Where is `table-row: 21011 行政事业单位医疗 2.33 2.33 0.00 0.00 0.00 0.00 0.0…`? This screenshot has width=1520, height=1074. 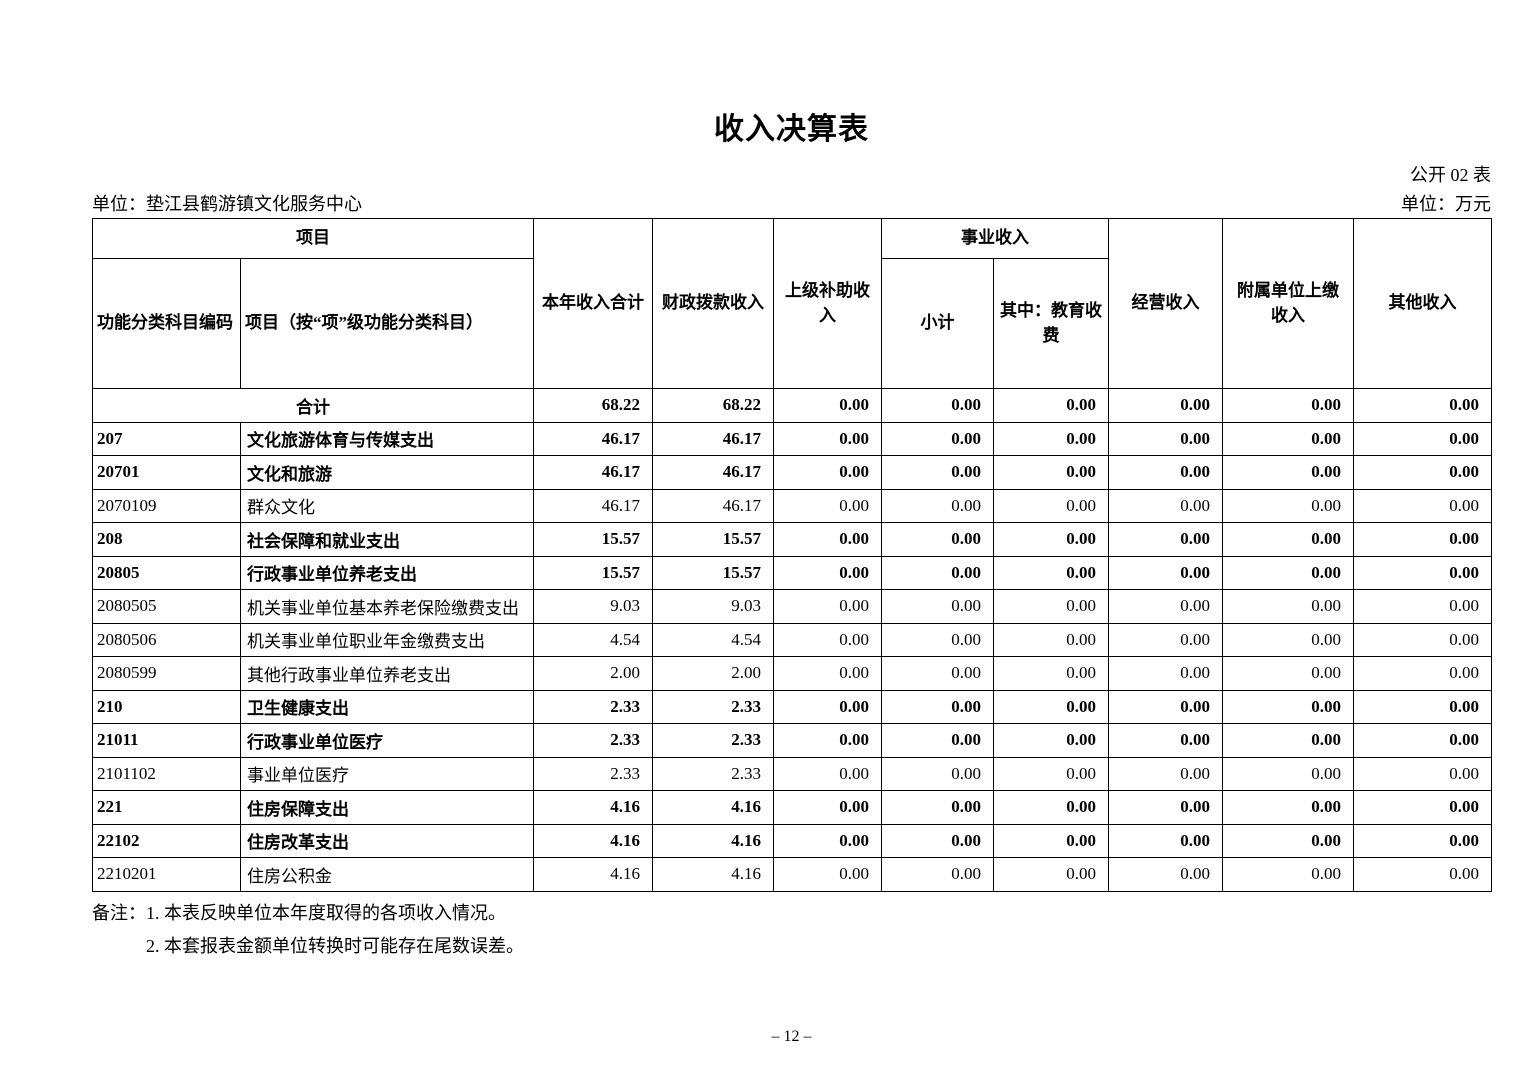 table-row: 21011 行政事业单位医疗 2.33 2.33 0.00 0.00 0.00 0.00 0.0… is located at coordinates (792, 740).